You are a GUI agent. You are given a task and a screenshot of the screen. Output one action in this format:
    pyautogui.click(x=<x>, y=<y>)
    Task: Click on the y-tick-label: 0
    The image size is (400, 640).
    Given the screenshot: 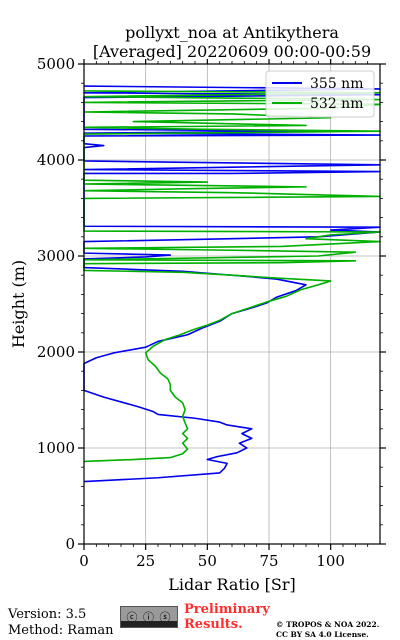 What is the action you would take?
    pyautogui.click(x=70, y=544)
    